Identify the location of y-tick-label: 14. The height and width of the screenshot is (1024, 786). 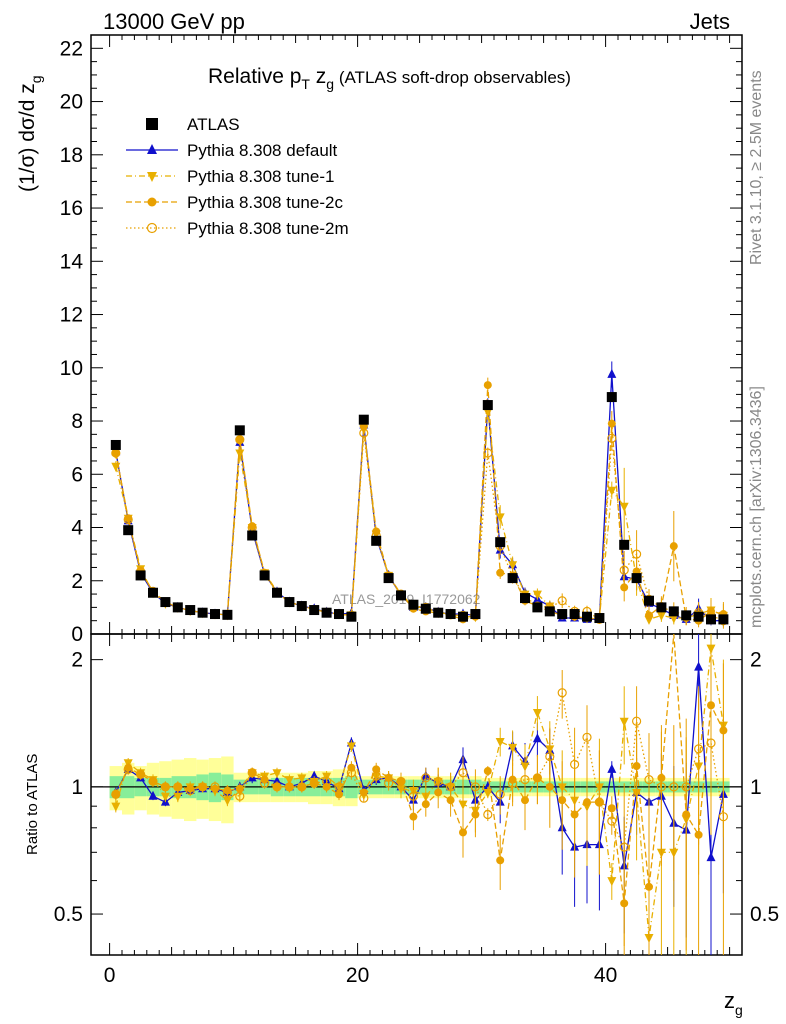
(72, 261).